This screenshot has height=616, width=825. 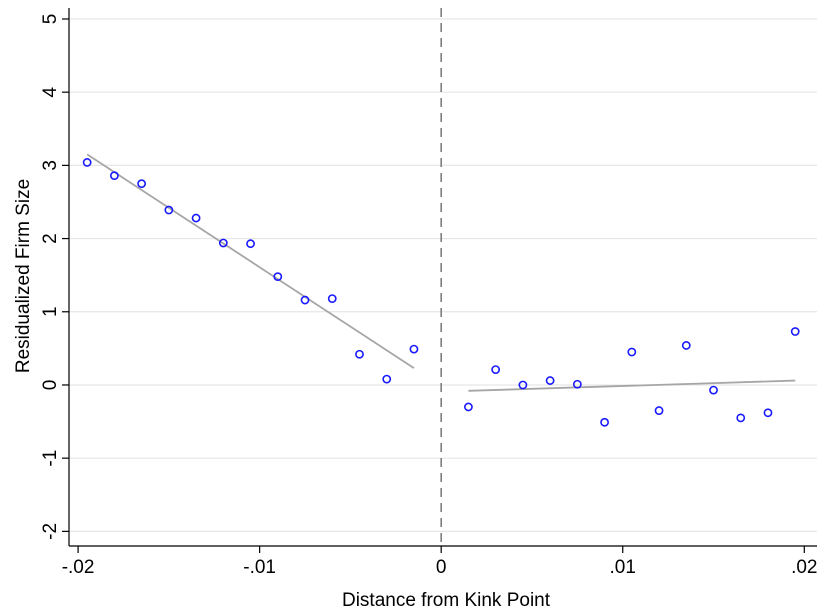 I want to click on x-tick-label-0: -.02, so click(x=78, y=567).